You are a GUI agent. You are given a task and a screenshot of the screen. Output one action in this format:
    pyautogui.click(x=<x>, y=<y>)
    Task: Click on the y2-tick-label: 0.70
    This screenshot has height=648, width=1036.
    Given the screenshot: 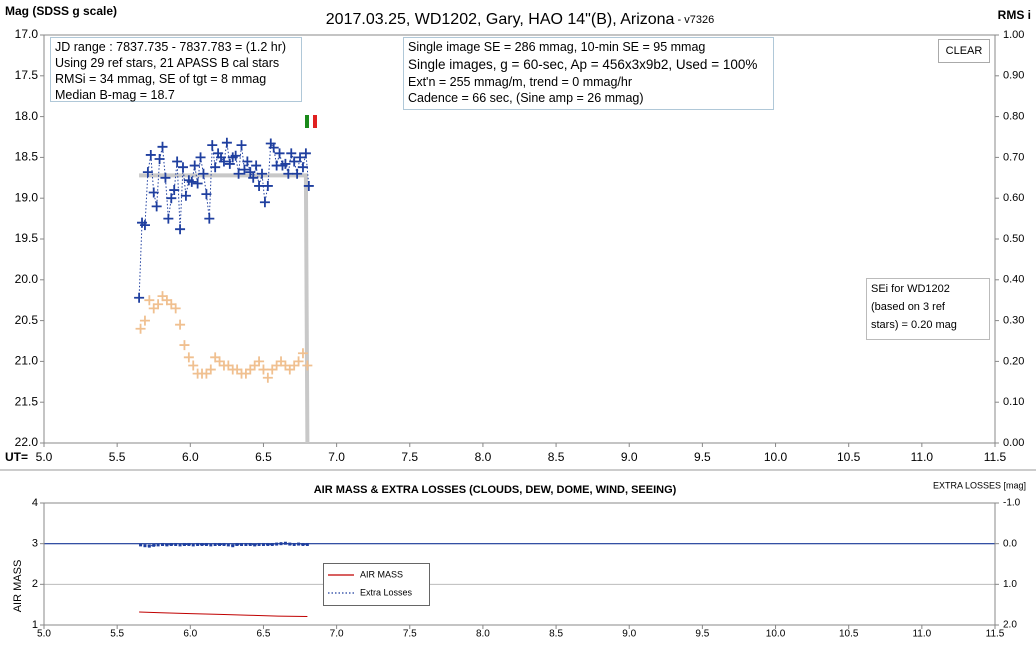 What is the action you would take?
    pyautogui.click(x=1013, y=157)
    